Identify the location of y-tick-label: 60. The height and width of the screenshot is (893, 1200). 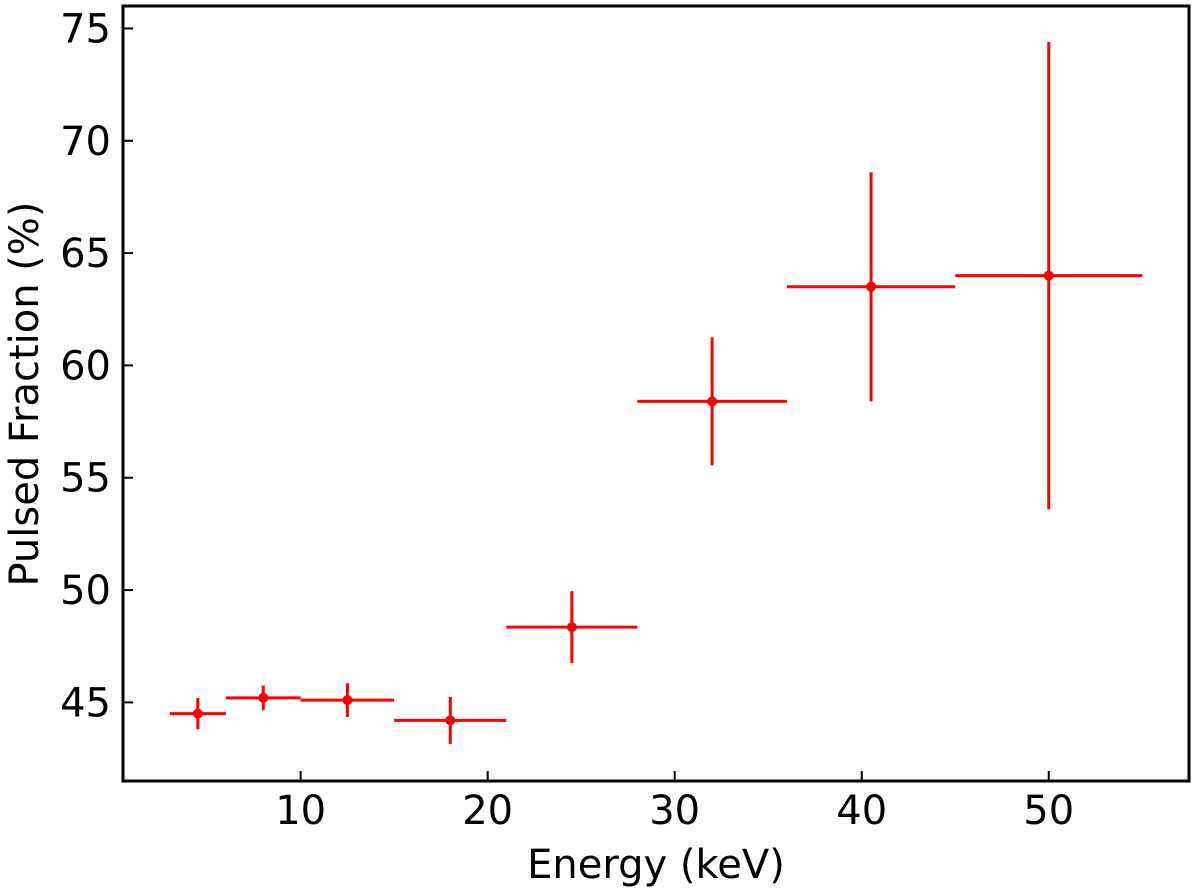
(85, 366).